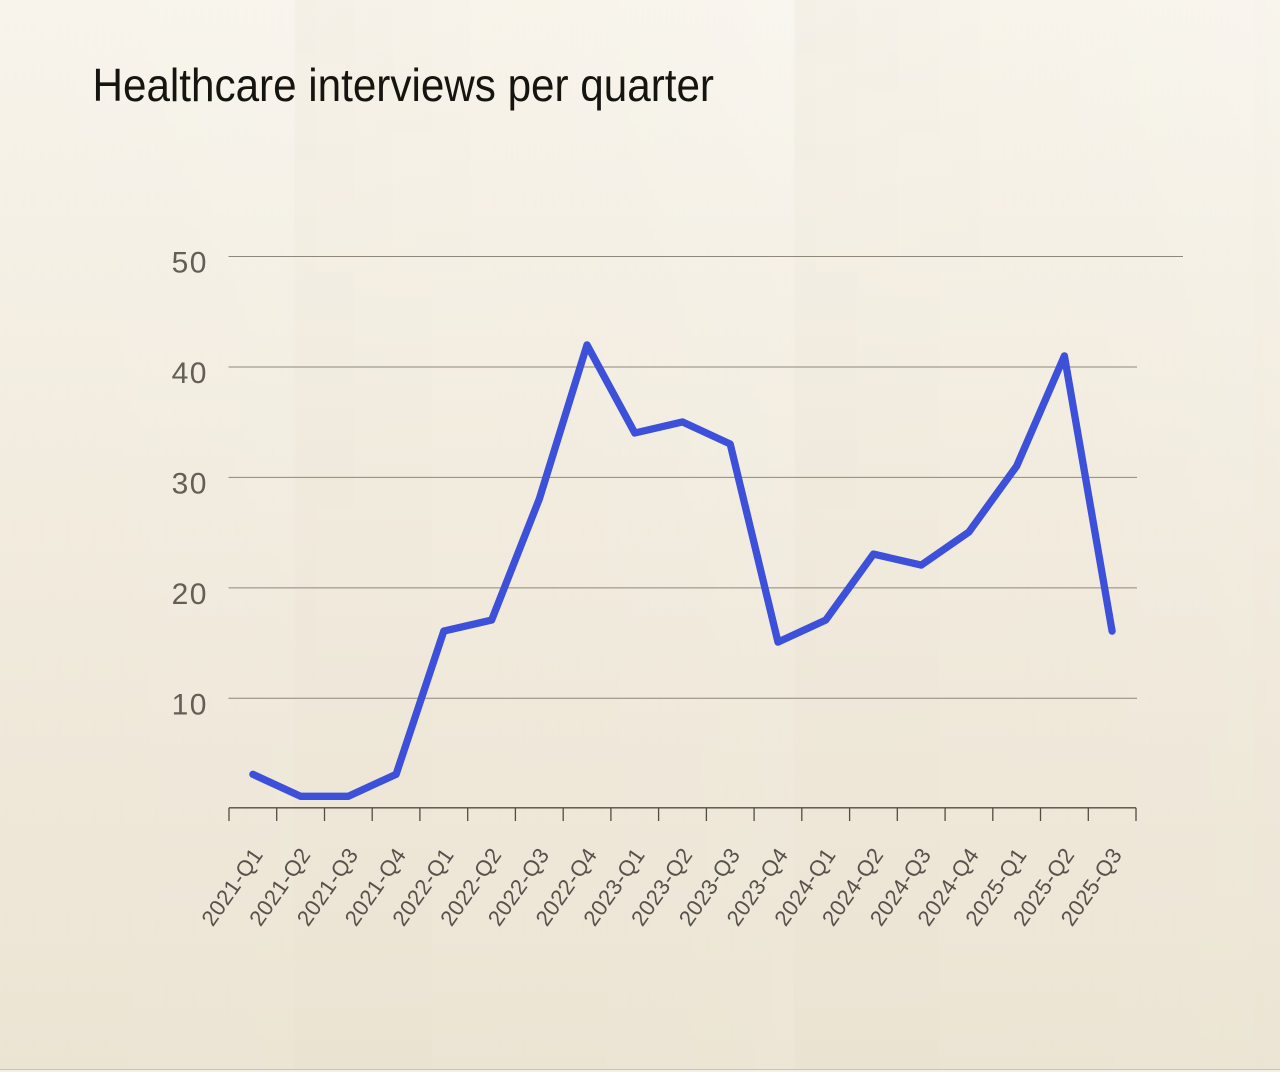 This screenshot has height=1072, width=1280. I want to click on svg-text: 30, so click(190, 483).